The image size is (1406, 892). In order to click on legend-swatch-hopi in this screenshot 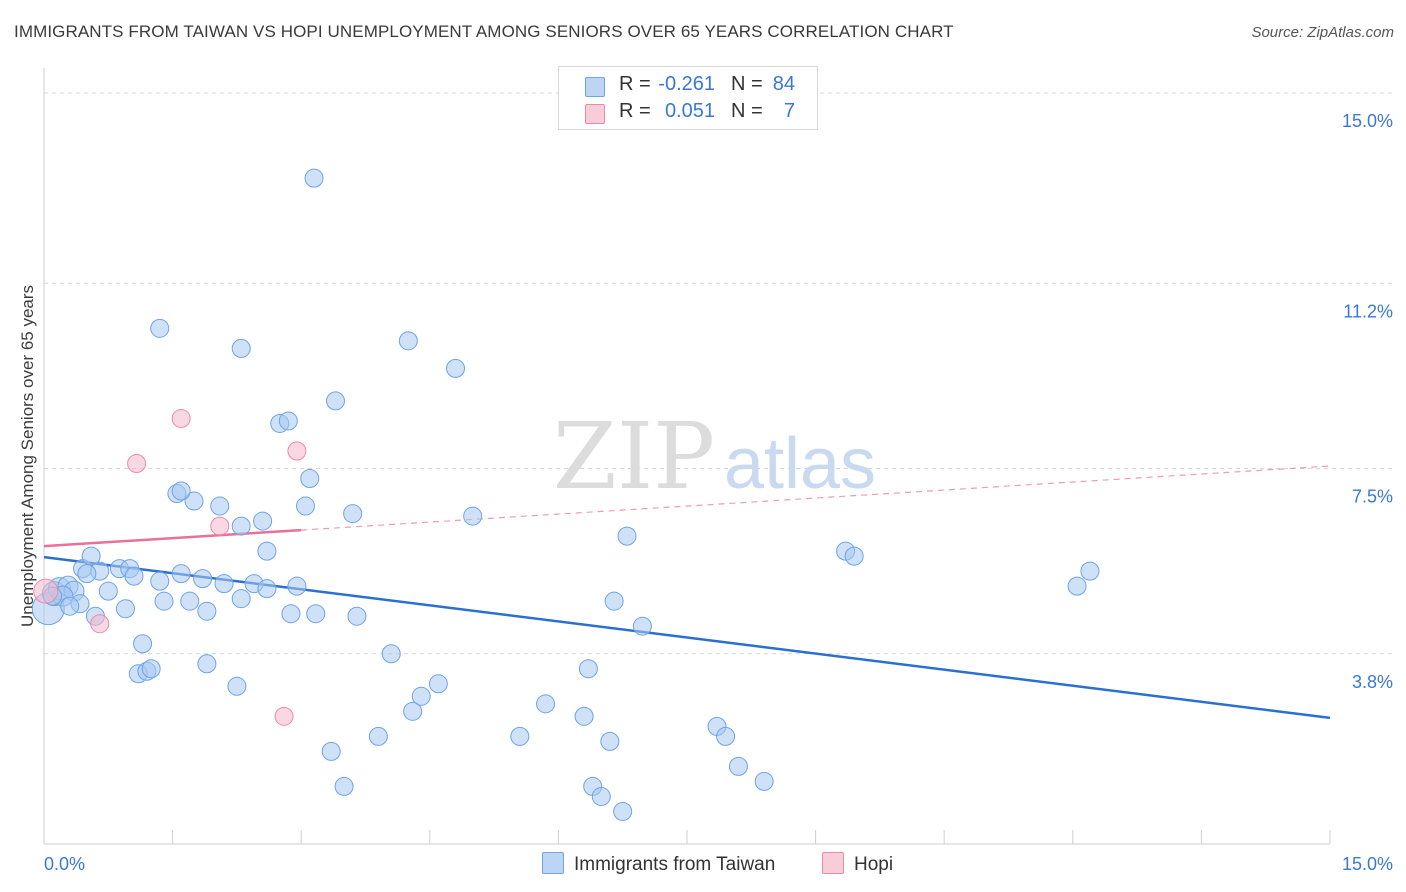, I will do `click(595, 114)`.